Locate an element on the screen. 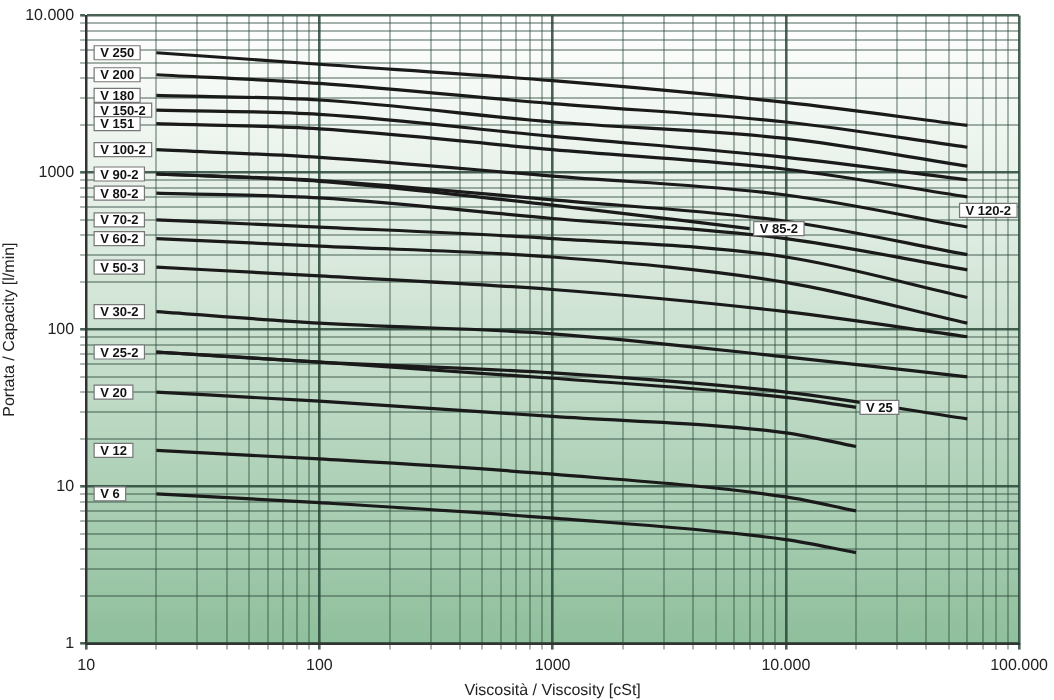 This screenshot has height=700, width=1054. x-tick-label: 10.000 is located at coordinates (786, 664).